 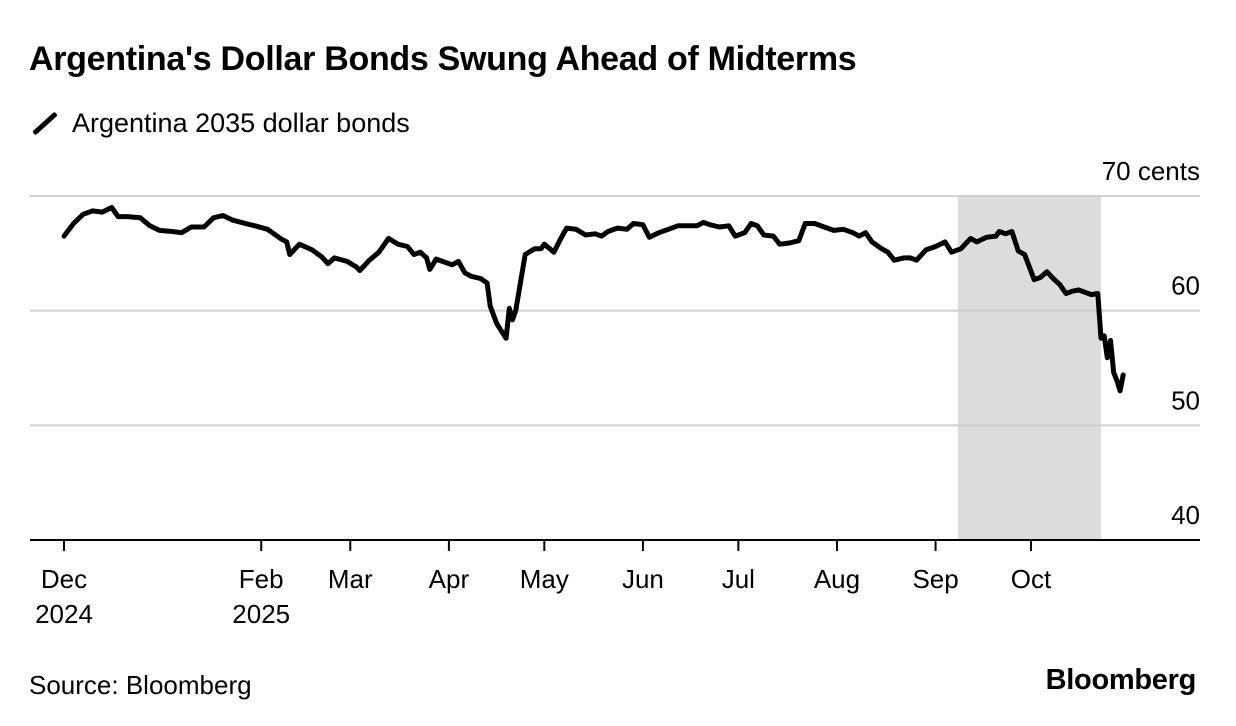 What do you see at coordinates (241, 122) in the screenshot?
I see `legend-label: Argentina 2035 dollar bonds` at bounding box center [241, 122].